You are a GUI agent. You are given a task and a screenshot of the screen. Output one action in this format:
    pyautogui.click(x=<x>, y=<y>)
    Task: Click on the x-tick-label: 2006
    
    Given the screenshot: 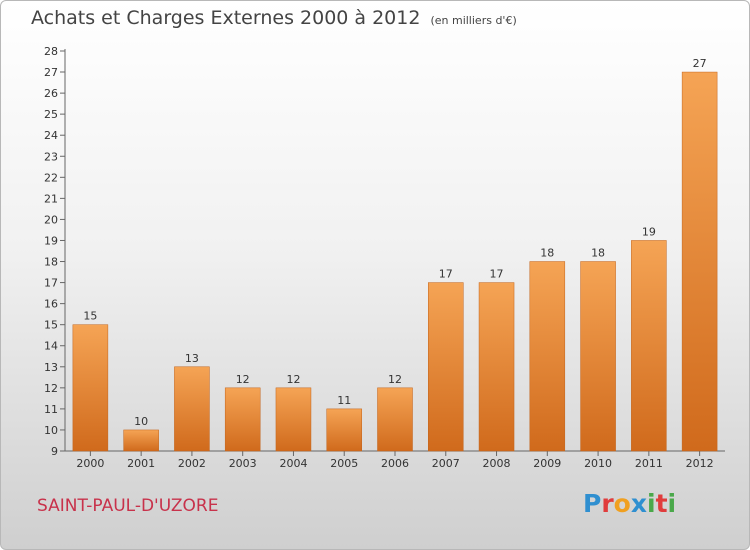 What is the action you would take?
    pyautogui.click(x=395, y=463)
    